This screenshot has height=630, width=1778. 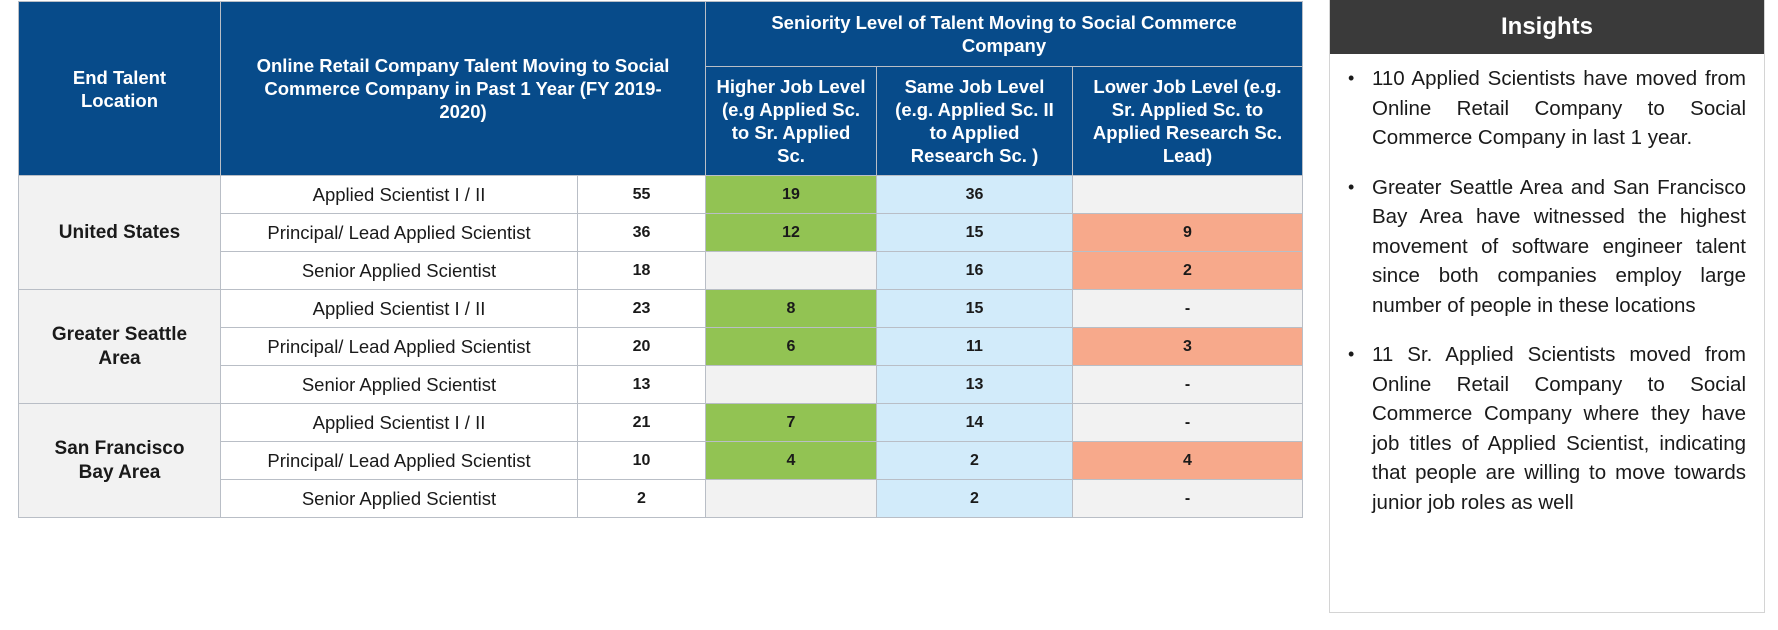 I want to click on table-row: Principal/ Lead Applied Scientist 36 12 15 9, so click(x=661, y=232).